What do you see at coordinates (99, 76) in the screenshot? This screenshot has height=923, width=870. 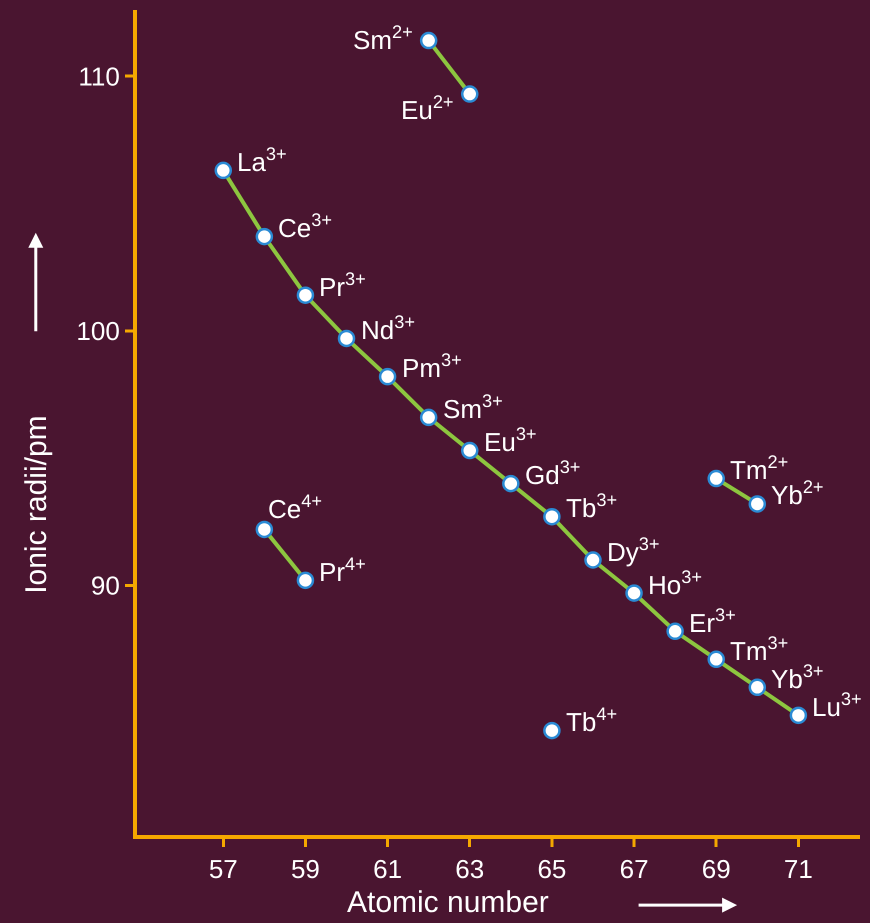 I see `y-tick-label: 110` at bounding box center [99, 76].